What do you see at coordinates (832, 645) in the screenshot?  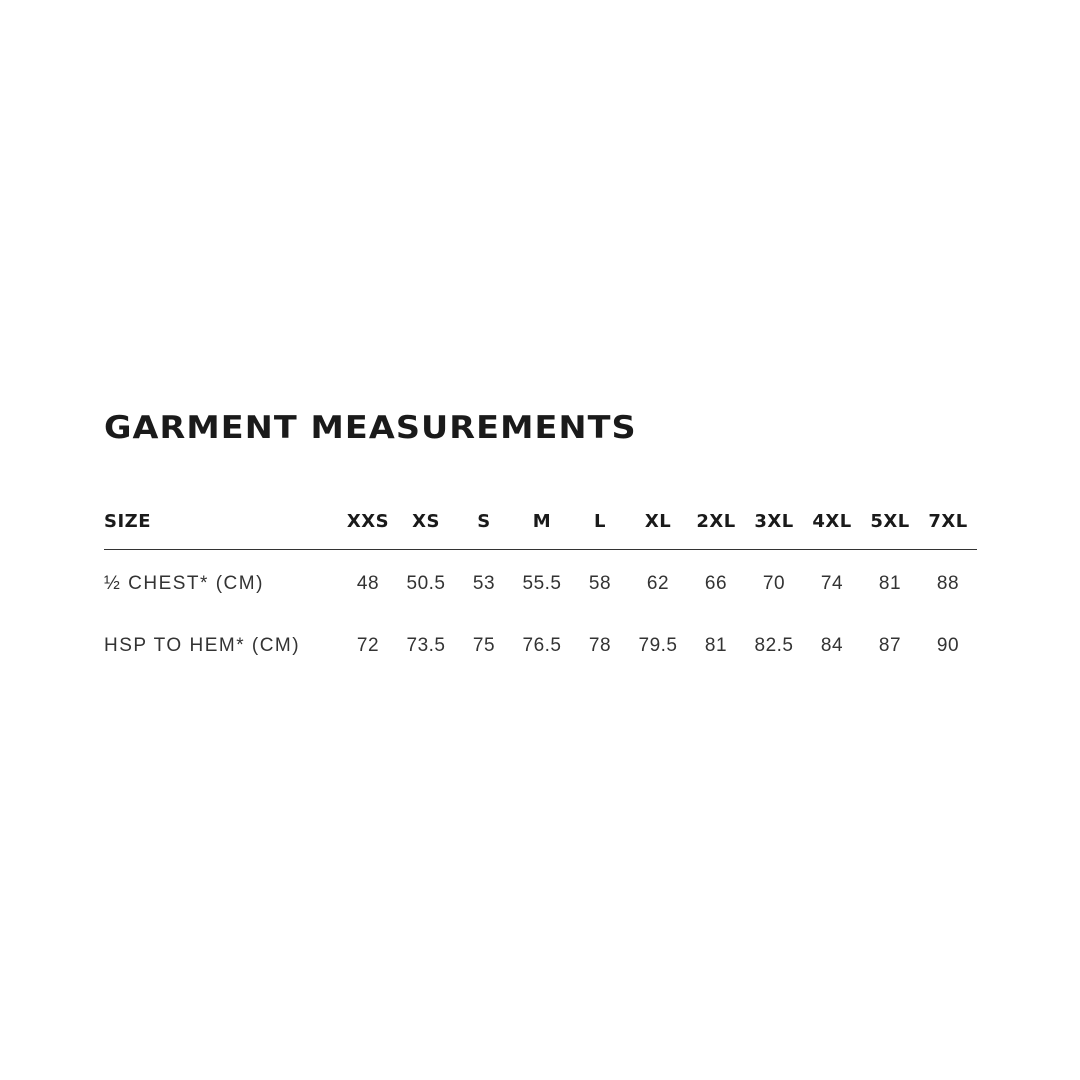 I see `measurement-cell: 84` at bounding box center [832, 645].